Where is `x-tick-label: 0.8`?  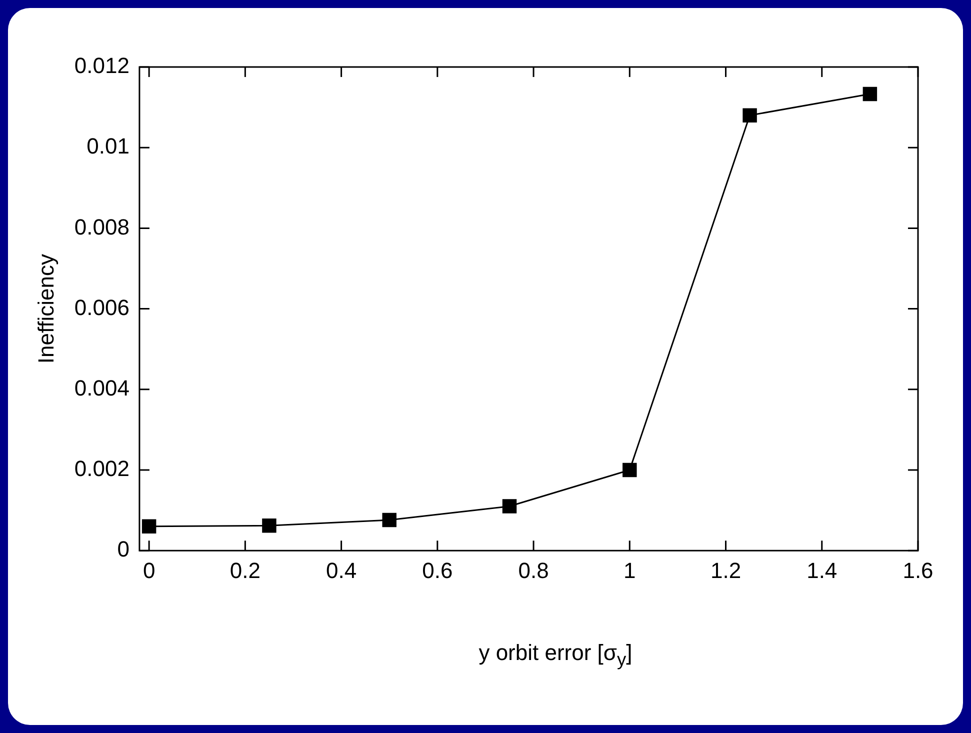 x-tick-label: 0.8 is located at coordinates (533, 570).